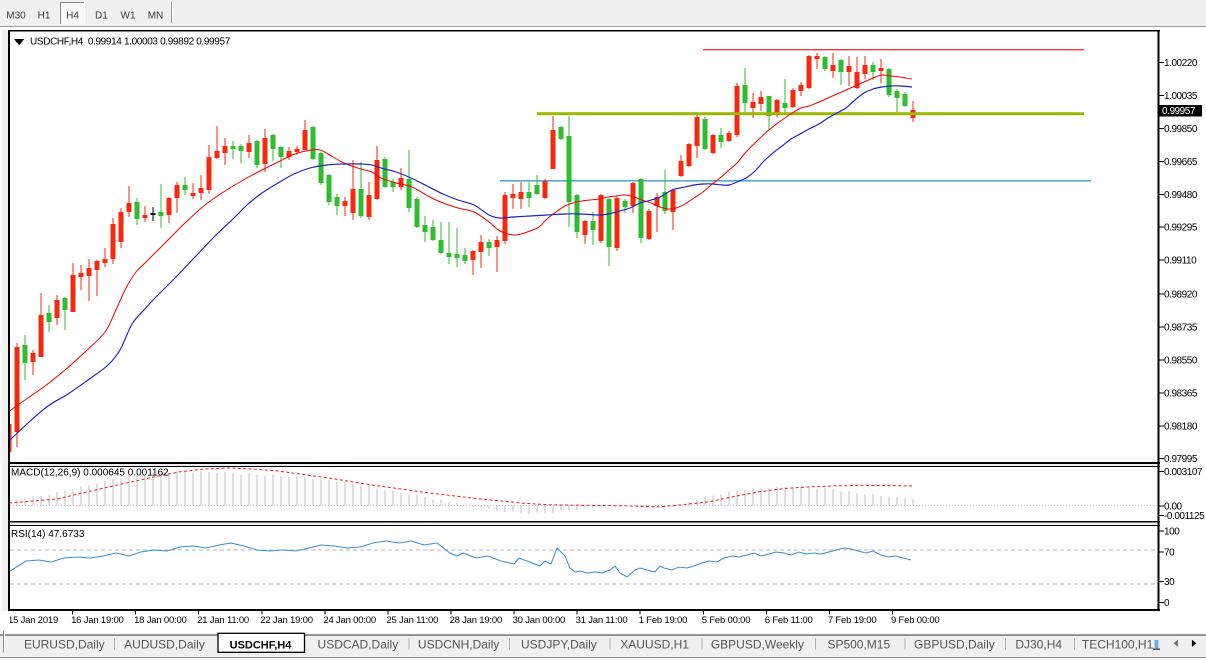  I want to click on svg-text: 21 Jan 11:00, so click(223, 620).